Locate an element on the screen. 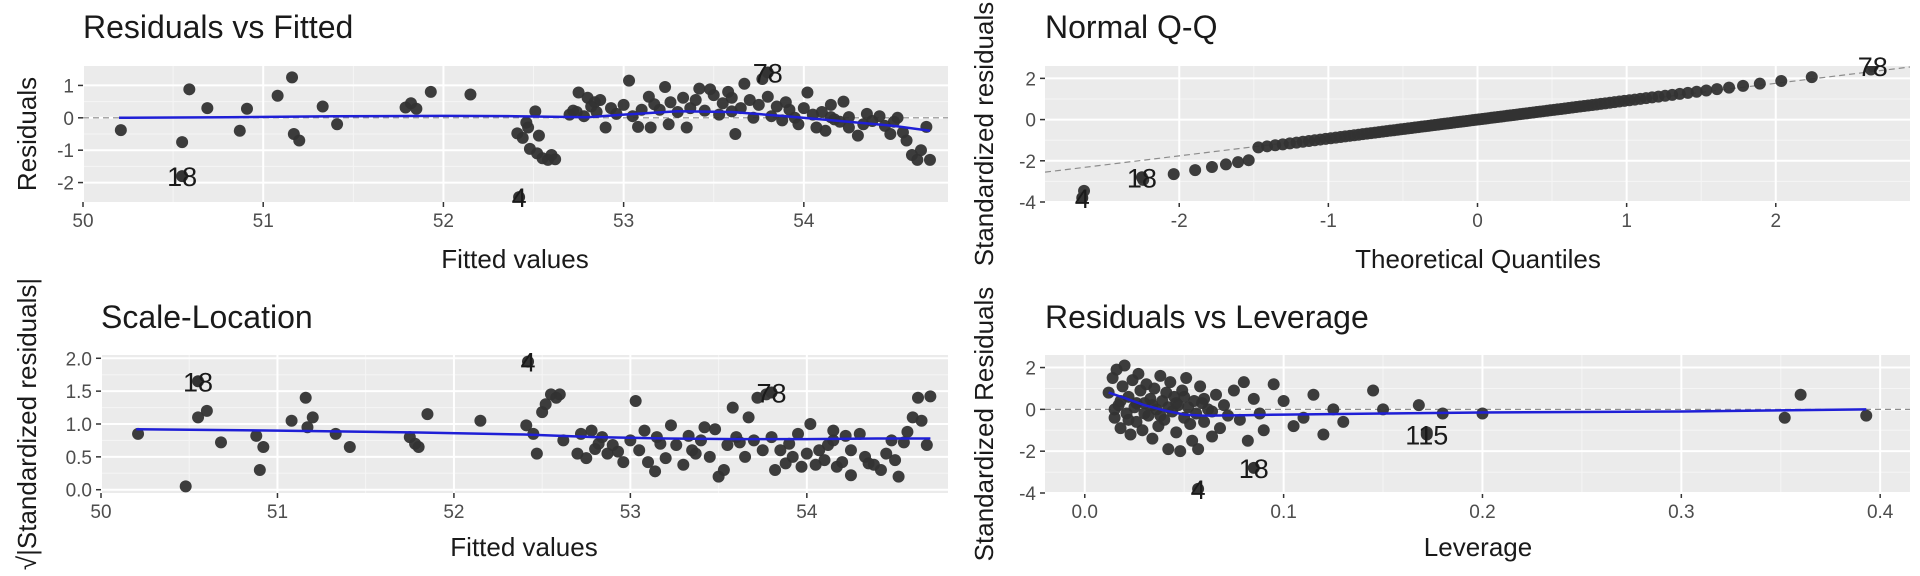  x-tick-label: 0.2 is located at coordinates (1482, 512).